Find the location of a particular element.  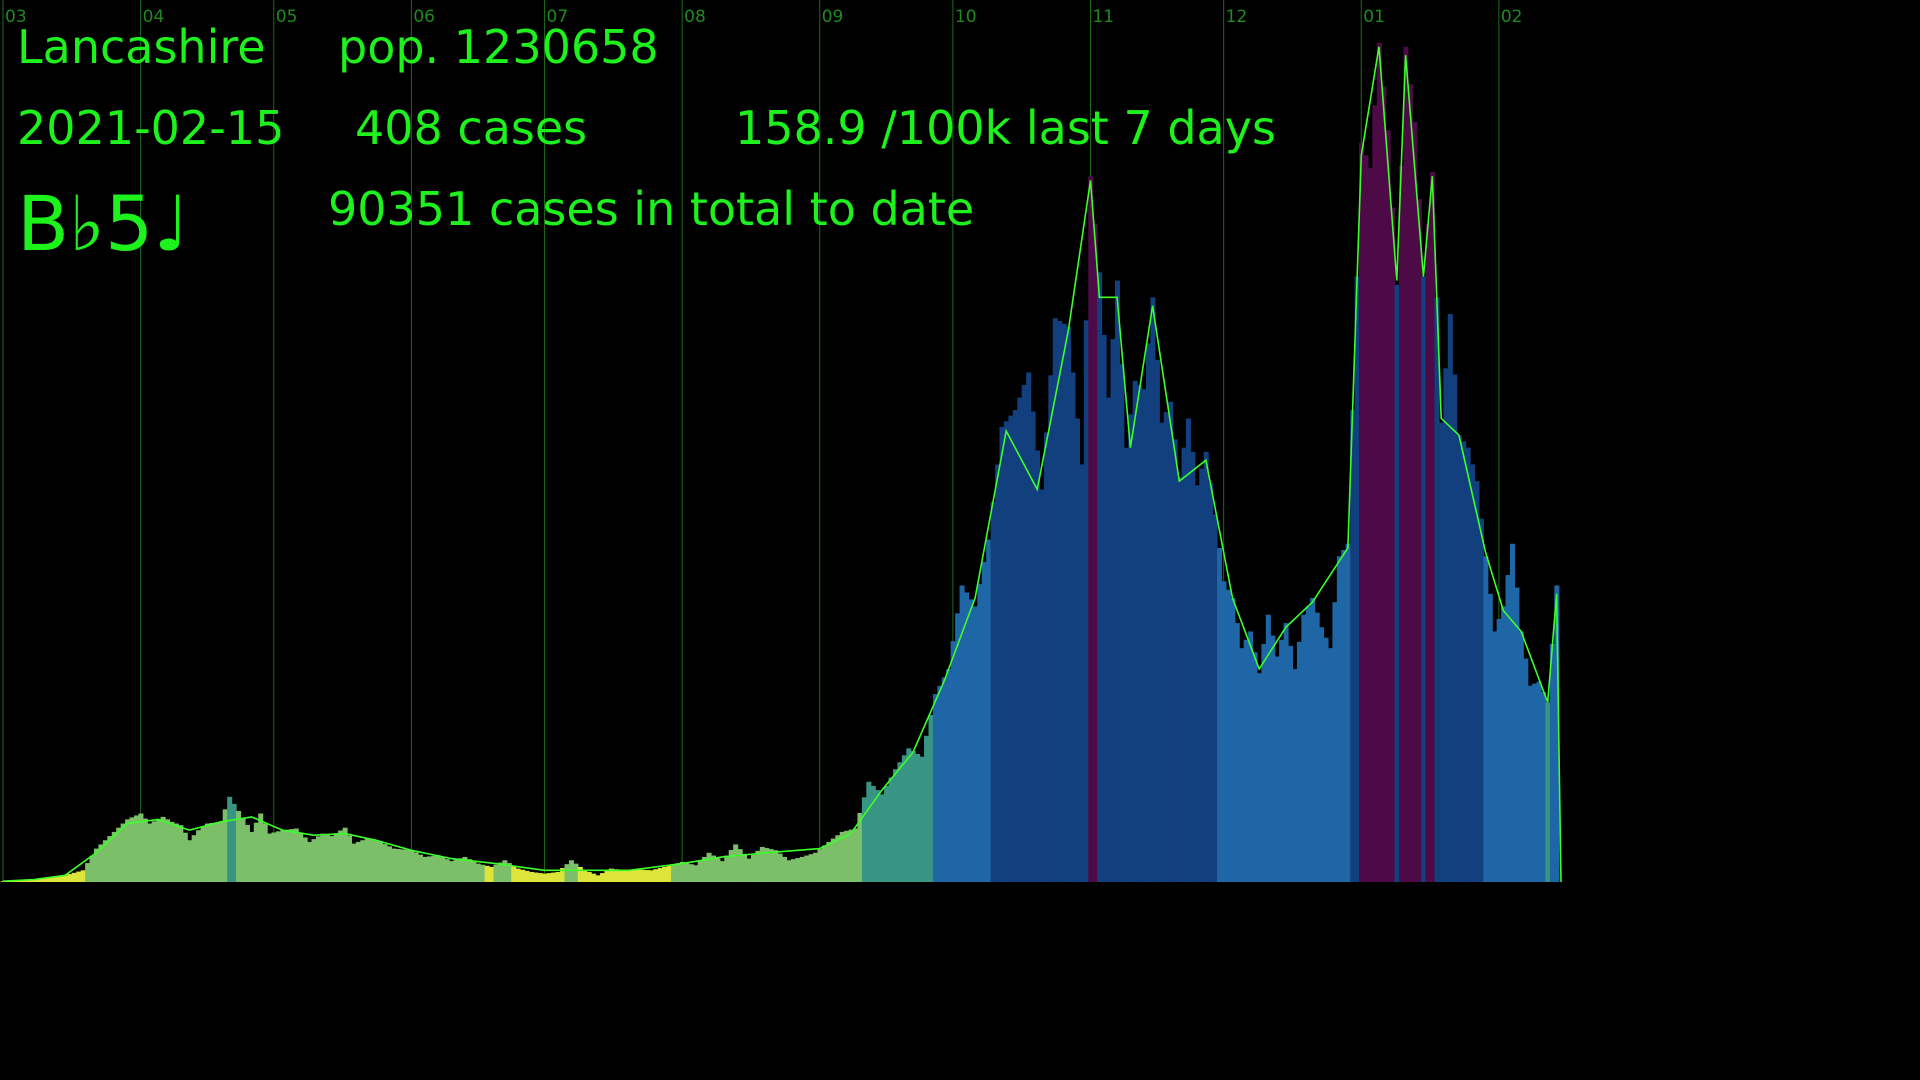

month-tick-03: 03 is located at coordinates (16, 17).